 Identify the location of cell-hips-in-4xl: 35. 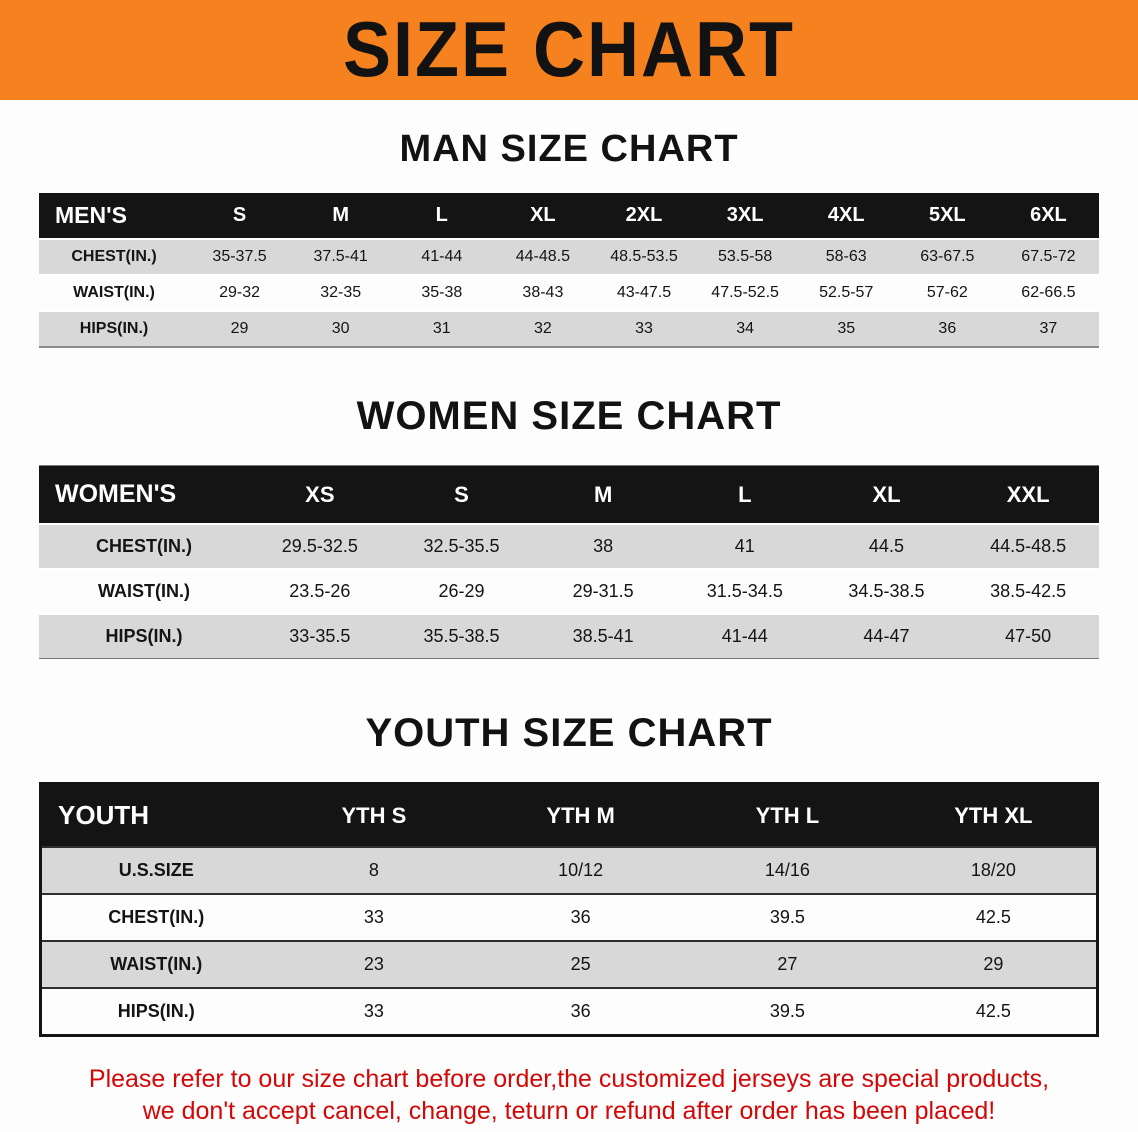
(846, 328).